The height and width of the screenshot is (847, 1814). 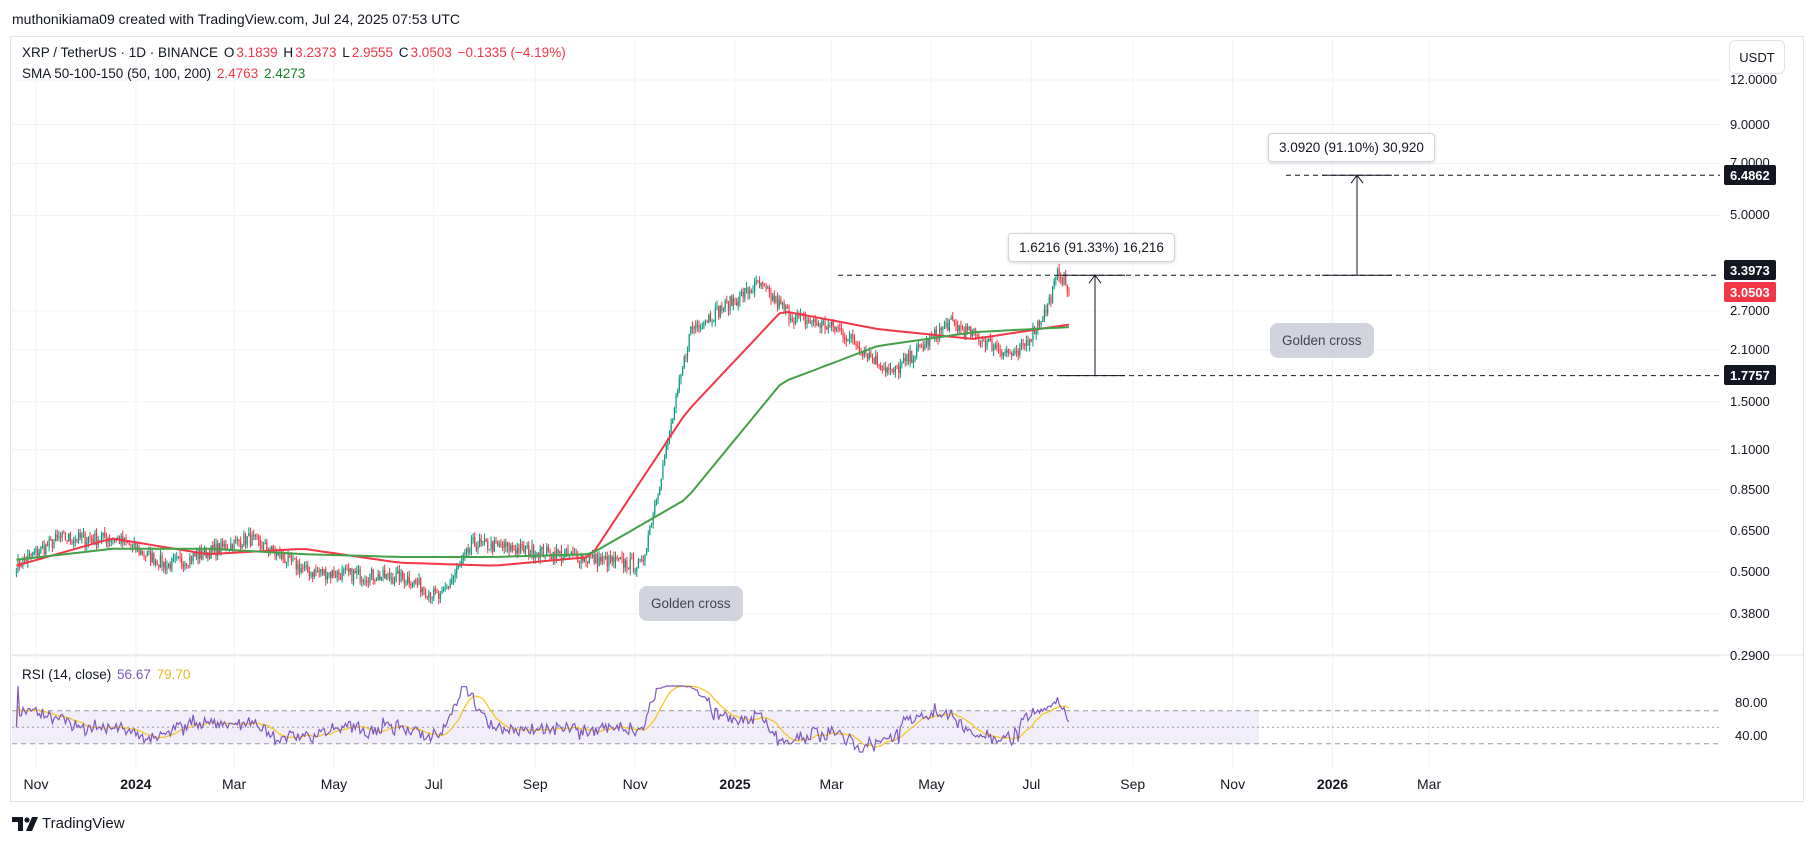 What do you see at coordinates (866, 727) in the screenshot?
I see `rsi-band` at bounding box center [866, 727].